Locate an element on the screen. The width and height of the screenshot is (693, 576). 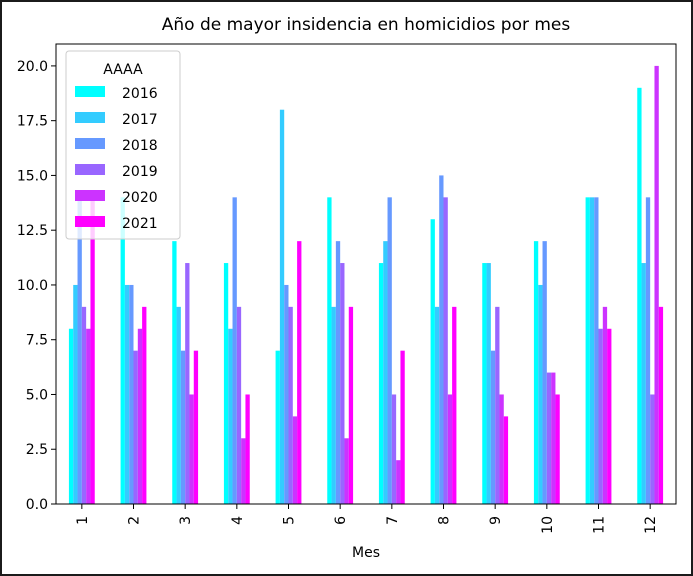
legend-swatch-2017 is located at coordinates (90, 117).